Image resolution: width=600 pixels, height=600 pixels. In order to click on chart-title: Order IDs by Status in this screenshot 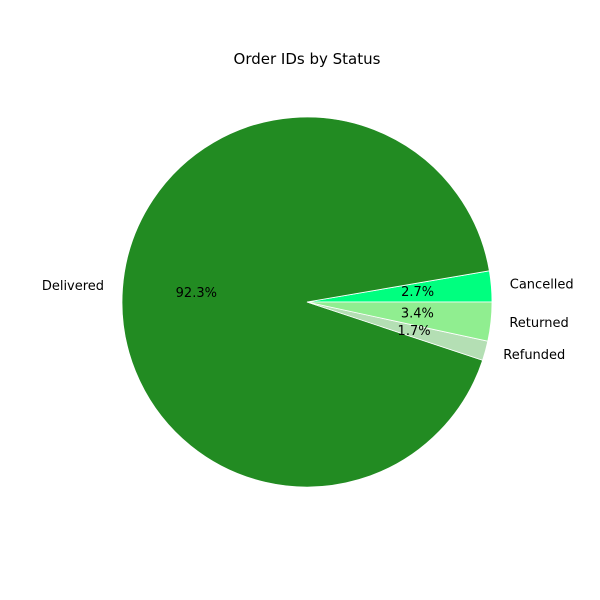, I will do `click(307, 59)`.